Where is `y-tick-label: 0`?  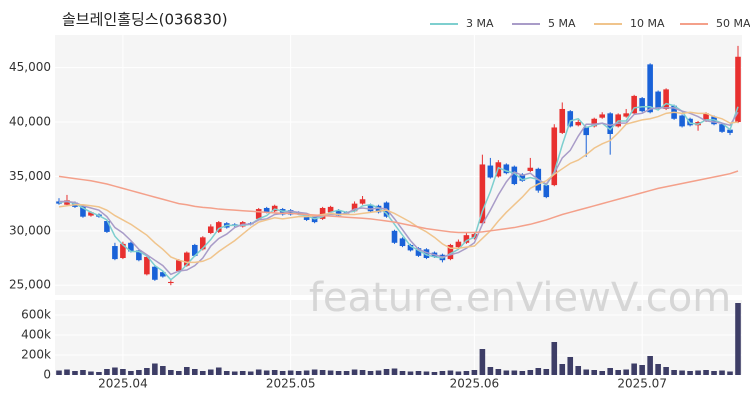
y-tick-label: 0 is located at coordinates (47, 375).